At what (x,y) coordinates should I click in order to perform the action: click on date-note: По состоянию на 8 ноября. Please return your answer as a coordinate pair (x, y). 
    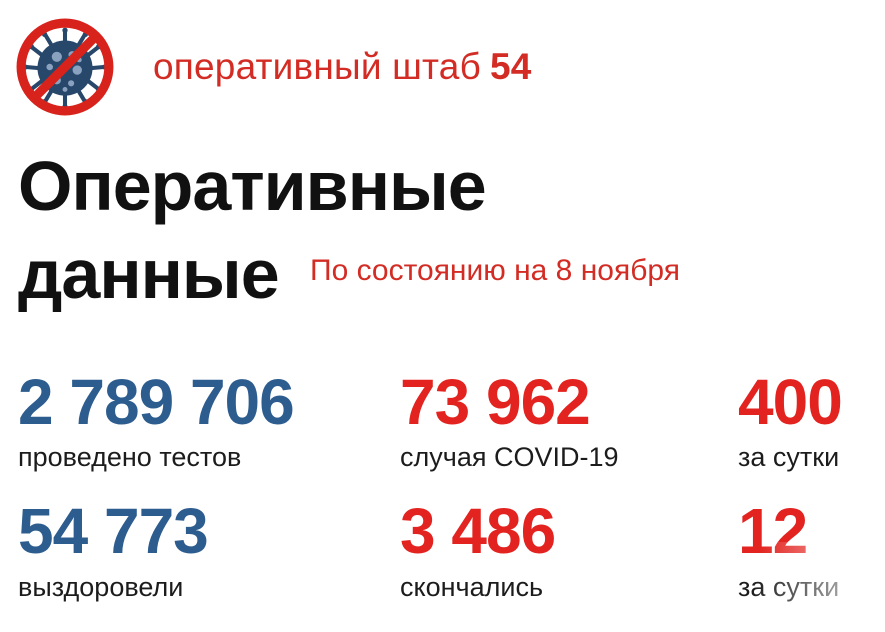
    Looking at the image, I should click on (495, 270).